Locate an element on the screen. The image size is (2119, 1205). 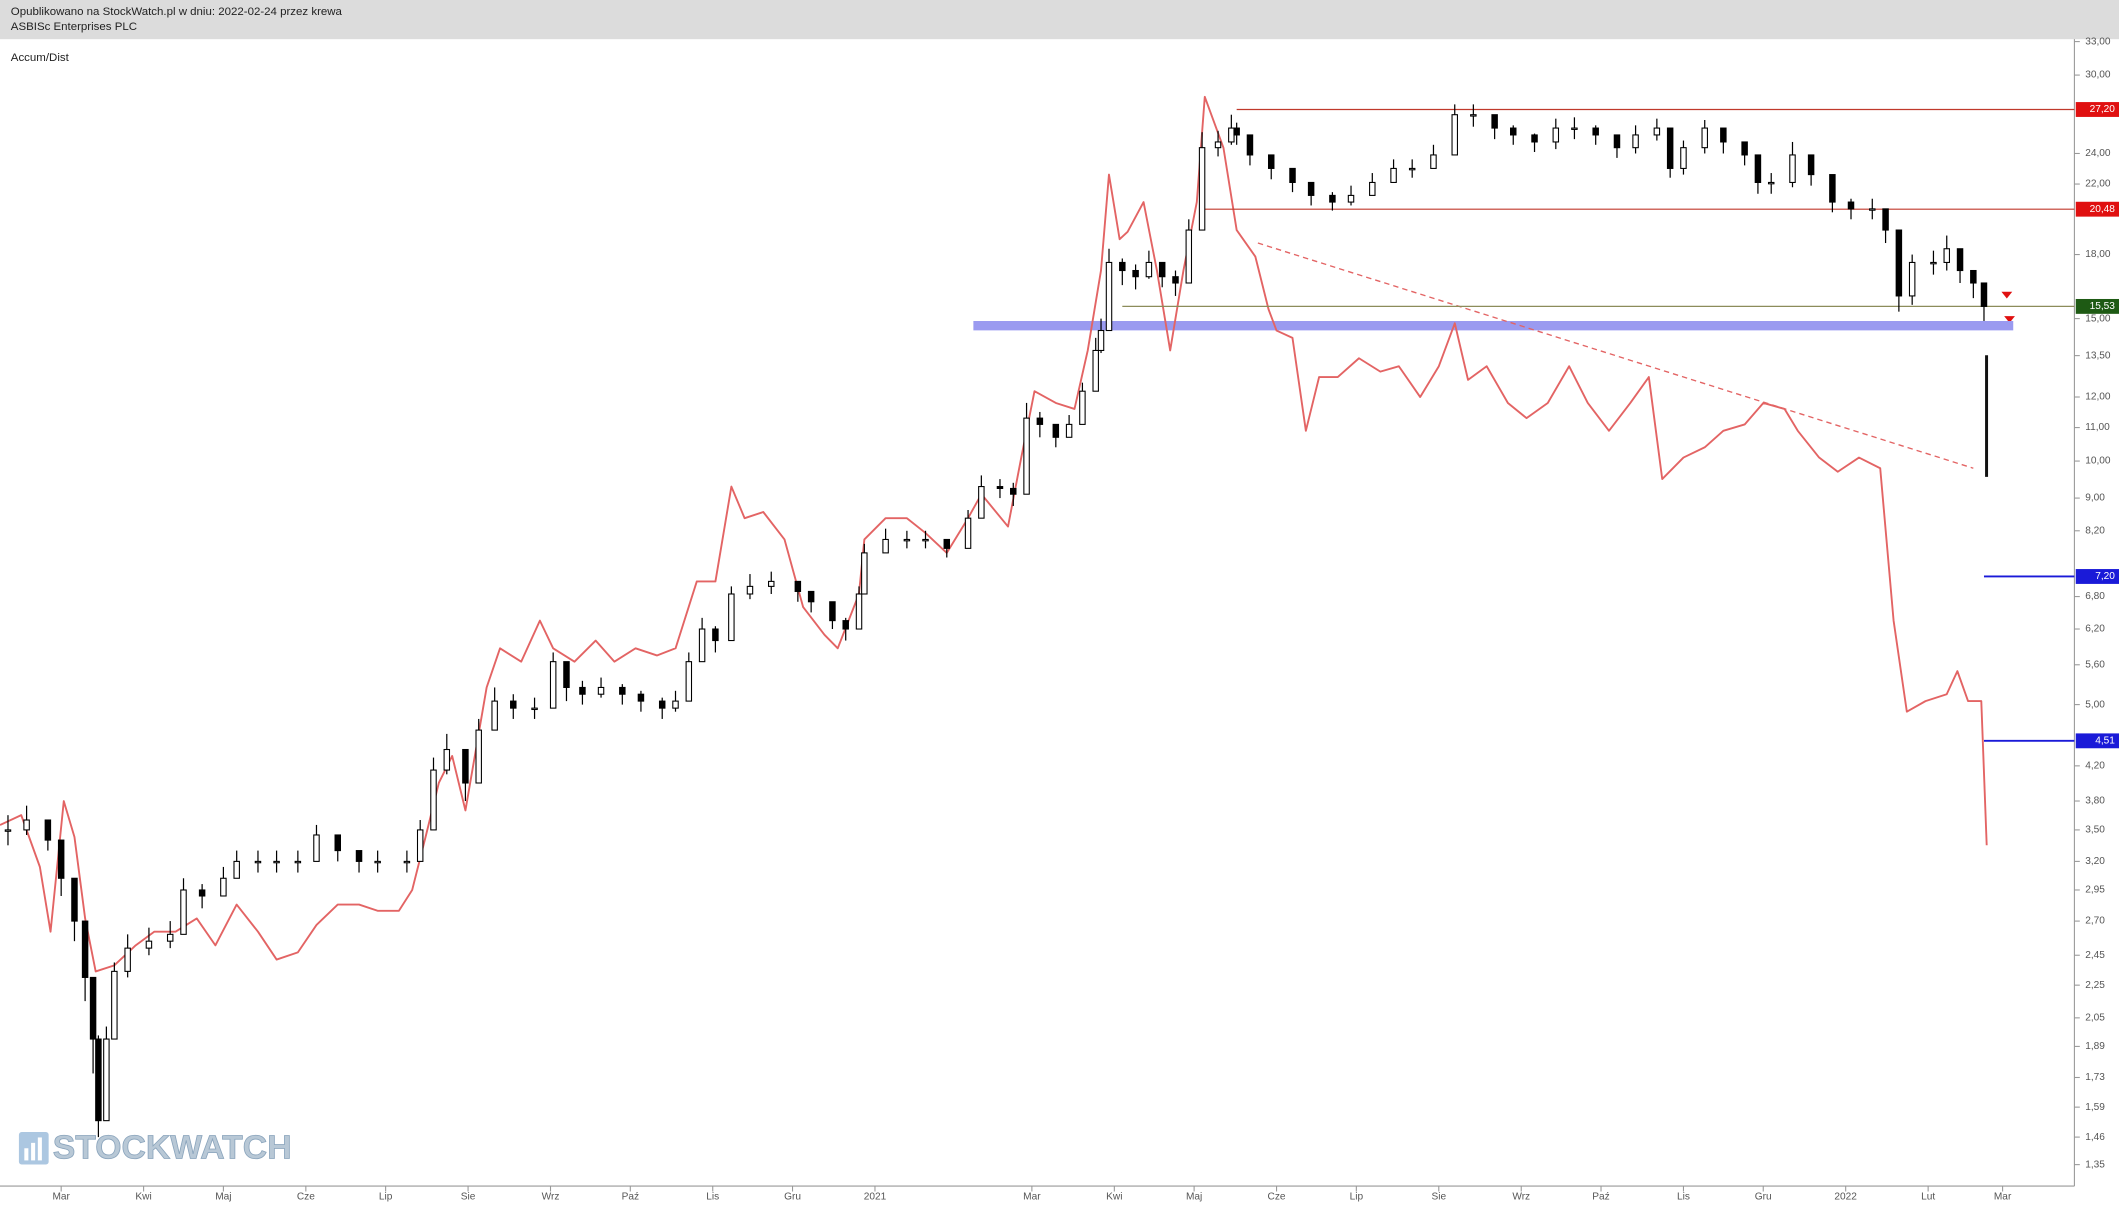
level-label: 20,48 is located at coordinates (2103, 209).